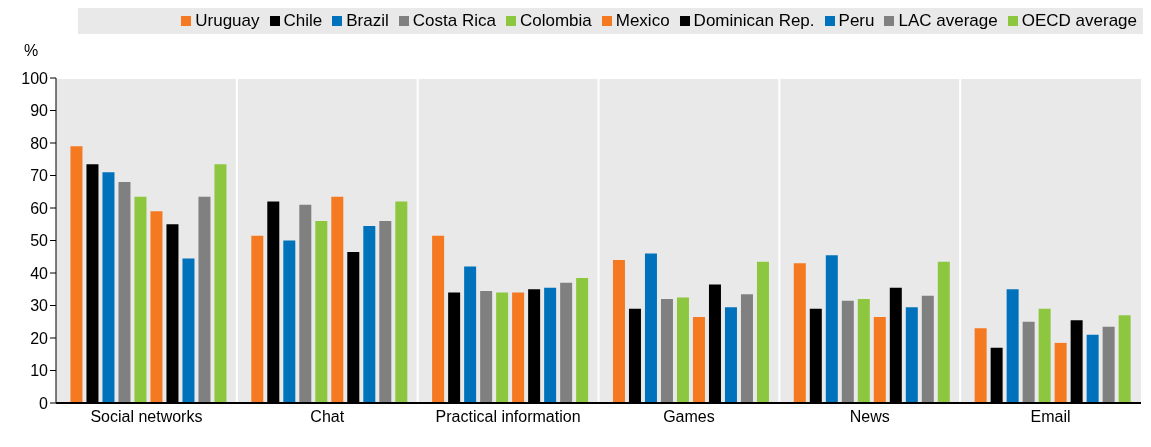  Describe the element at coordinates (642, 21) in the screenshot. I see `legend-label: Mexico` at that location.